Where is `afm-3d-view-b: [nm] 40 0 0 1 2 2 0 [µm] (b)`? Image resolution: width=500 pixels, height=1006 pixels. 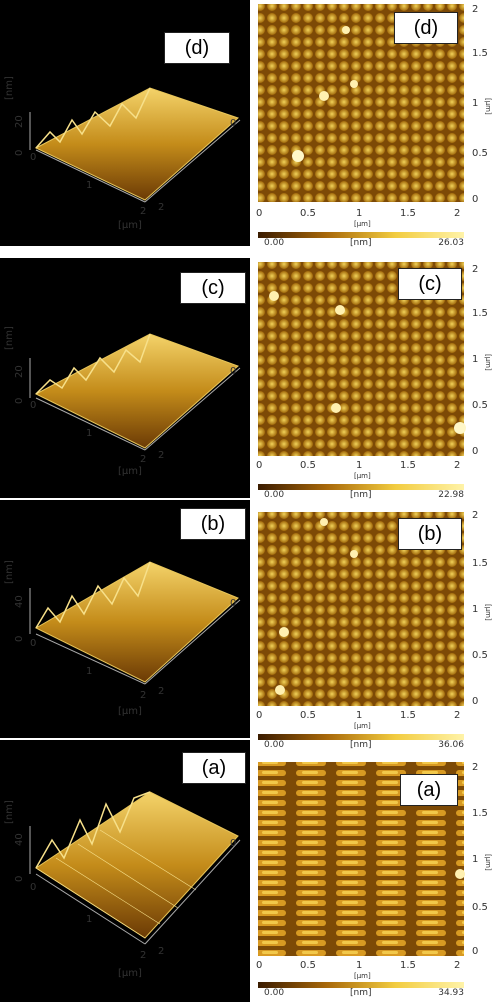 afm-3d-view-b: [nm] 40 0 0 1 2 2 0 [µm] (b) is located at coordinates (125, 619).